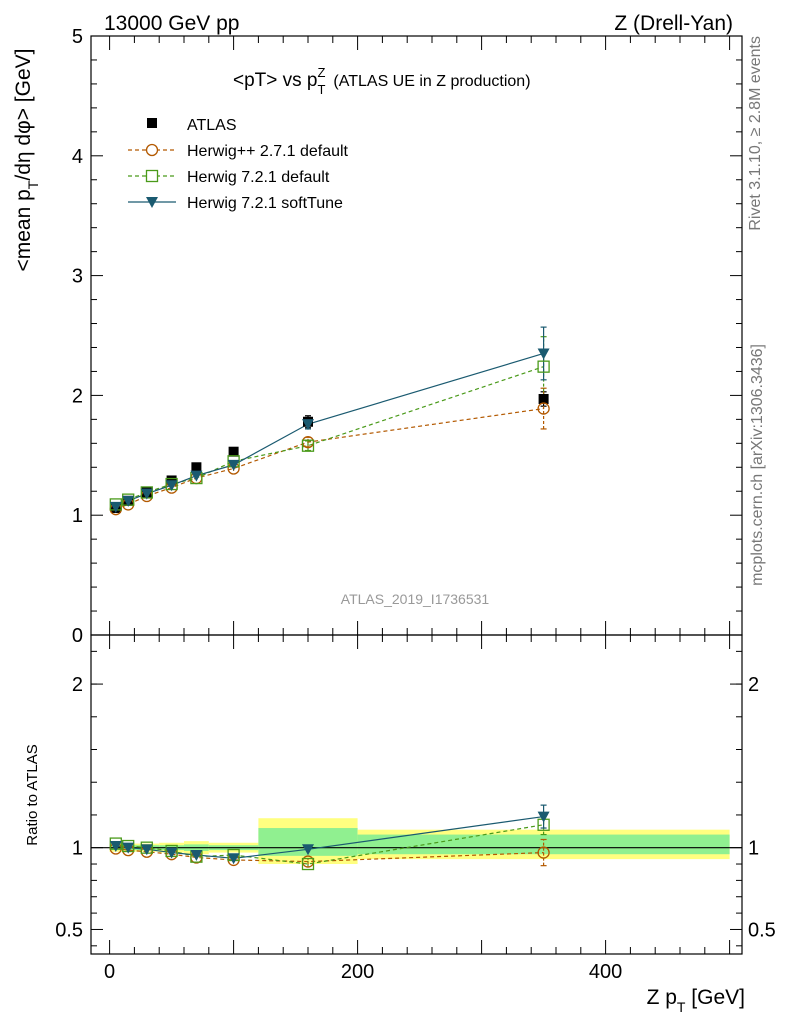 This screenshot has height=1024, width=786. What do you see at coordinates (152, 123) in the screenshot?
I see `legend-marker-atlas` at bounding box center [152, 123].